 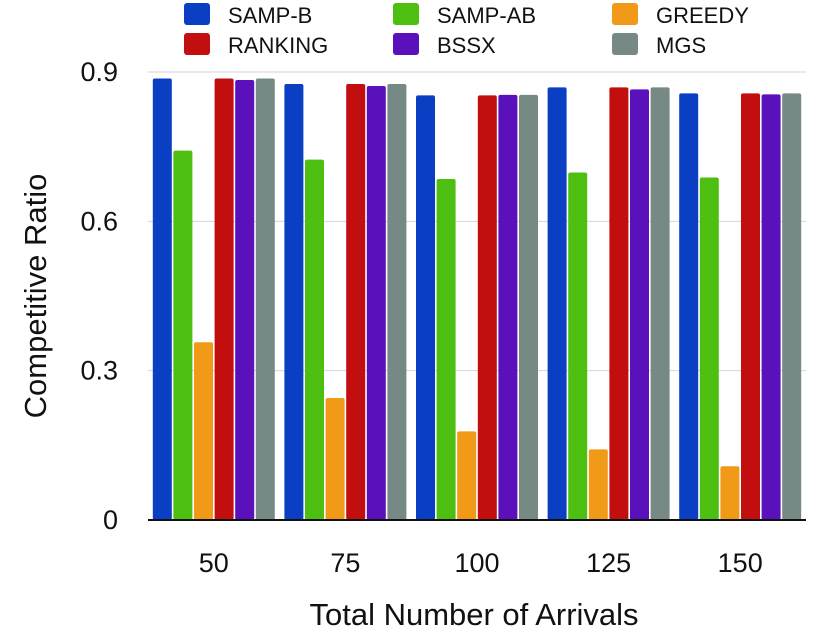 I want to click on y-axis-title: Competitive Ratio, so click(x=35, y=296).